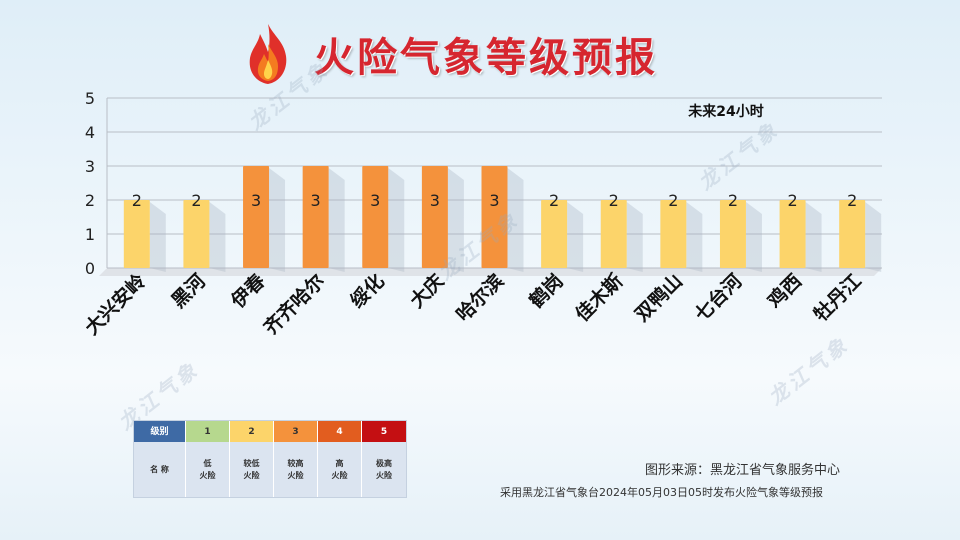 The width and height of the screenshot is (960, 540). Describe the element at coordinates (90, 234) in the screenshot. I see `y-tick-label: 1` at that location.